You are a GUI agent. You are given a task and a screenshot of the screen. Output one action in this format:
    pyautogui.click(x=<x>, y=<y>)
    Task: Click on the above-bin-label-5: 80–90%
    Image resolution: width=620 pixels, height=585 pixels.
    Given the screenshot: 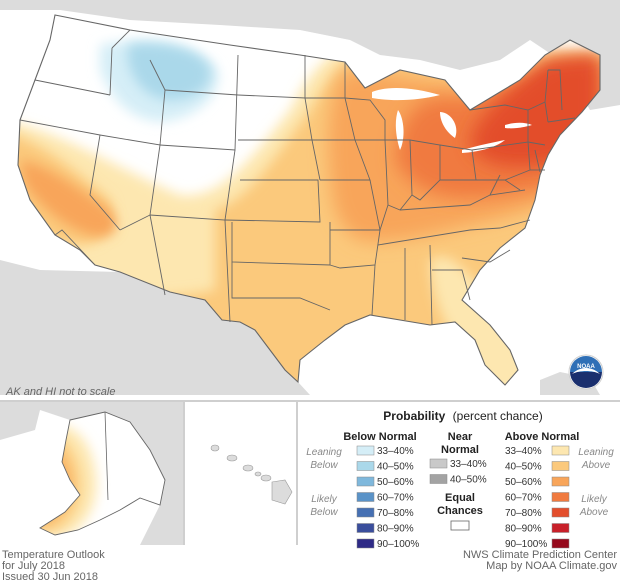 What is the action you would take?
    pyautogui.click(x=523, y=529)
    